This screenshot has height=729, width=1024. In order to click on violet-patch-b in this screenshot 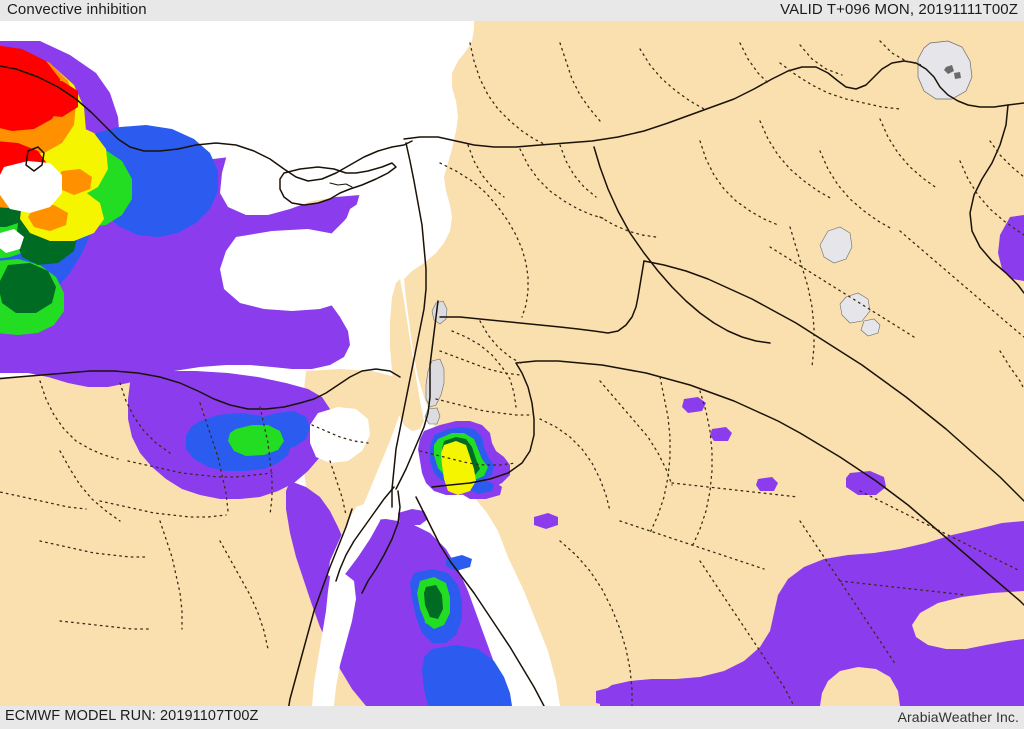, I will do `click(694, 405)`.